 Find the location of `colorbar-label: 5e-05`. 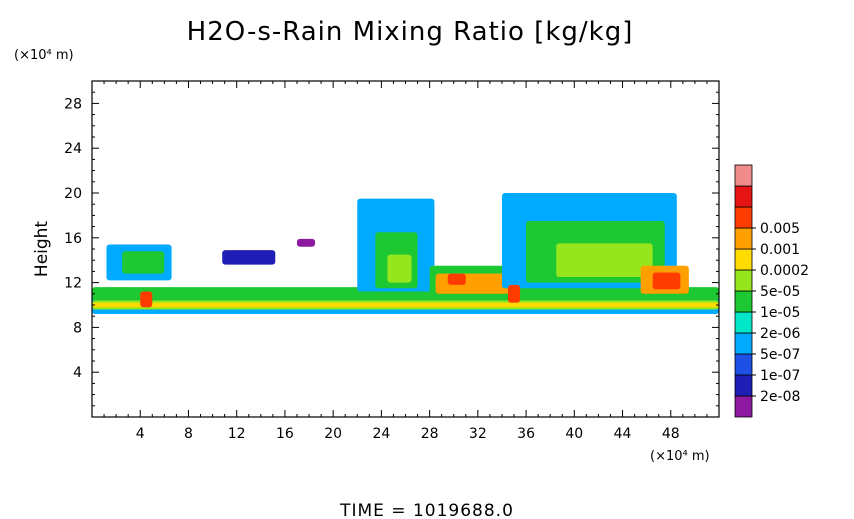

colorbar-label: 5e-05 is located at coordinates (780, 292).